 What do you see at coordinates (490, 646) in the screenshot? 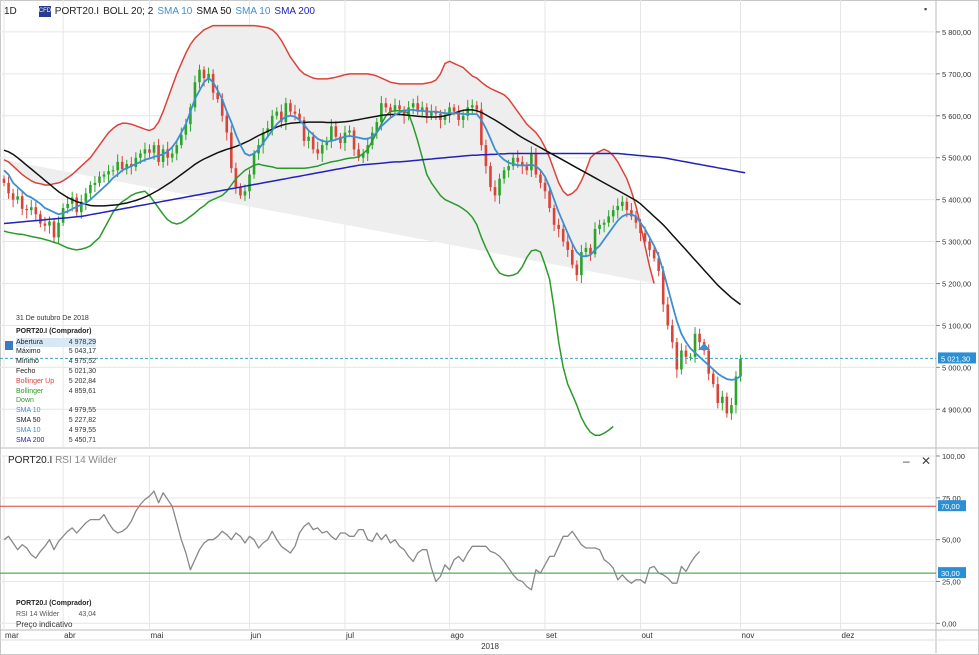
I see `year-label: 2018` at bounding box center [490, 646].